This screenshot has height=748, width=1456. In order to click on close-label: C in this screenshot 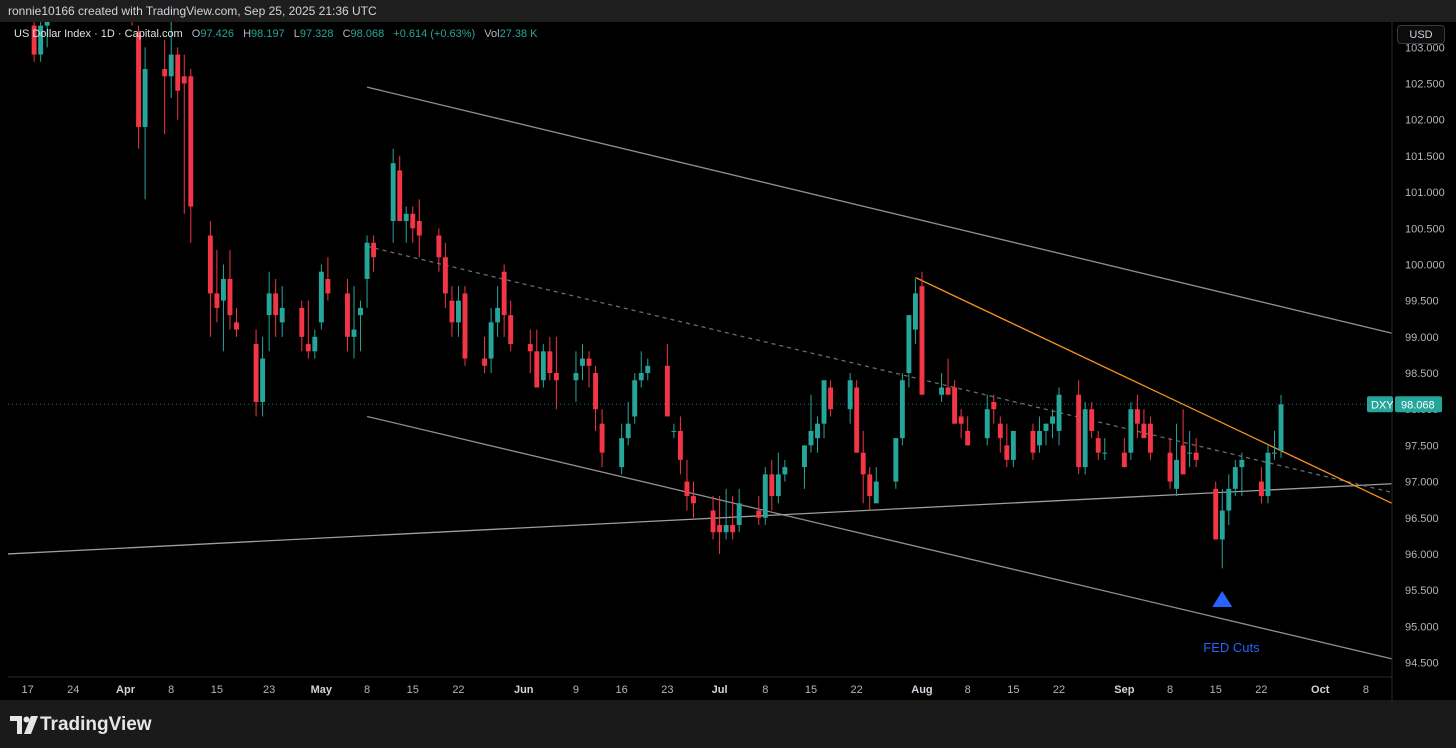, I will do `click(346, 34)`.